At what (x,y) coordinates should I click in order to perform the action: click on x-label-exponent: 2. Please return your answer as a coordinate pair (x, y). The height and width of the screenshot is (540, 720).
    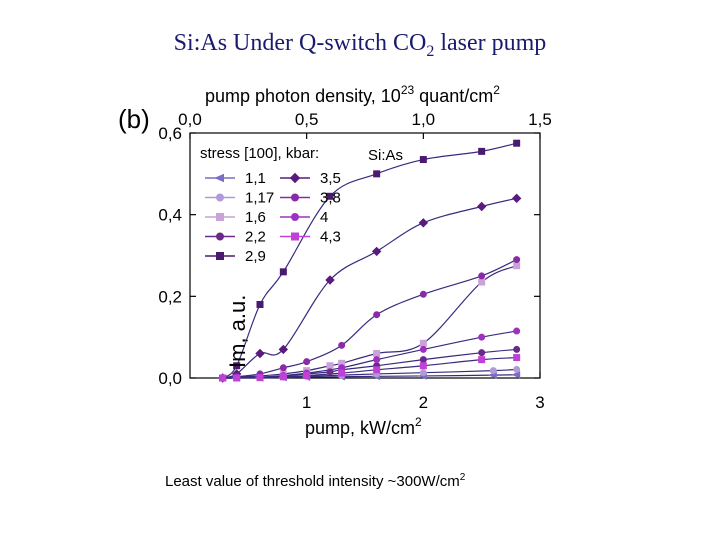
    Looking at the image, I should click on (418, 422).